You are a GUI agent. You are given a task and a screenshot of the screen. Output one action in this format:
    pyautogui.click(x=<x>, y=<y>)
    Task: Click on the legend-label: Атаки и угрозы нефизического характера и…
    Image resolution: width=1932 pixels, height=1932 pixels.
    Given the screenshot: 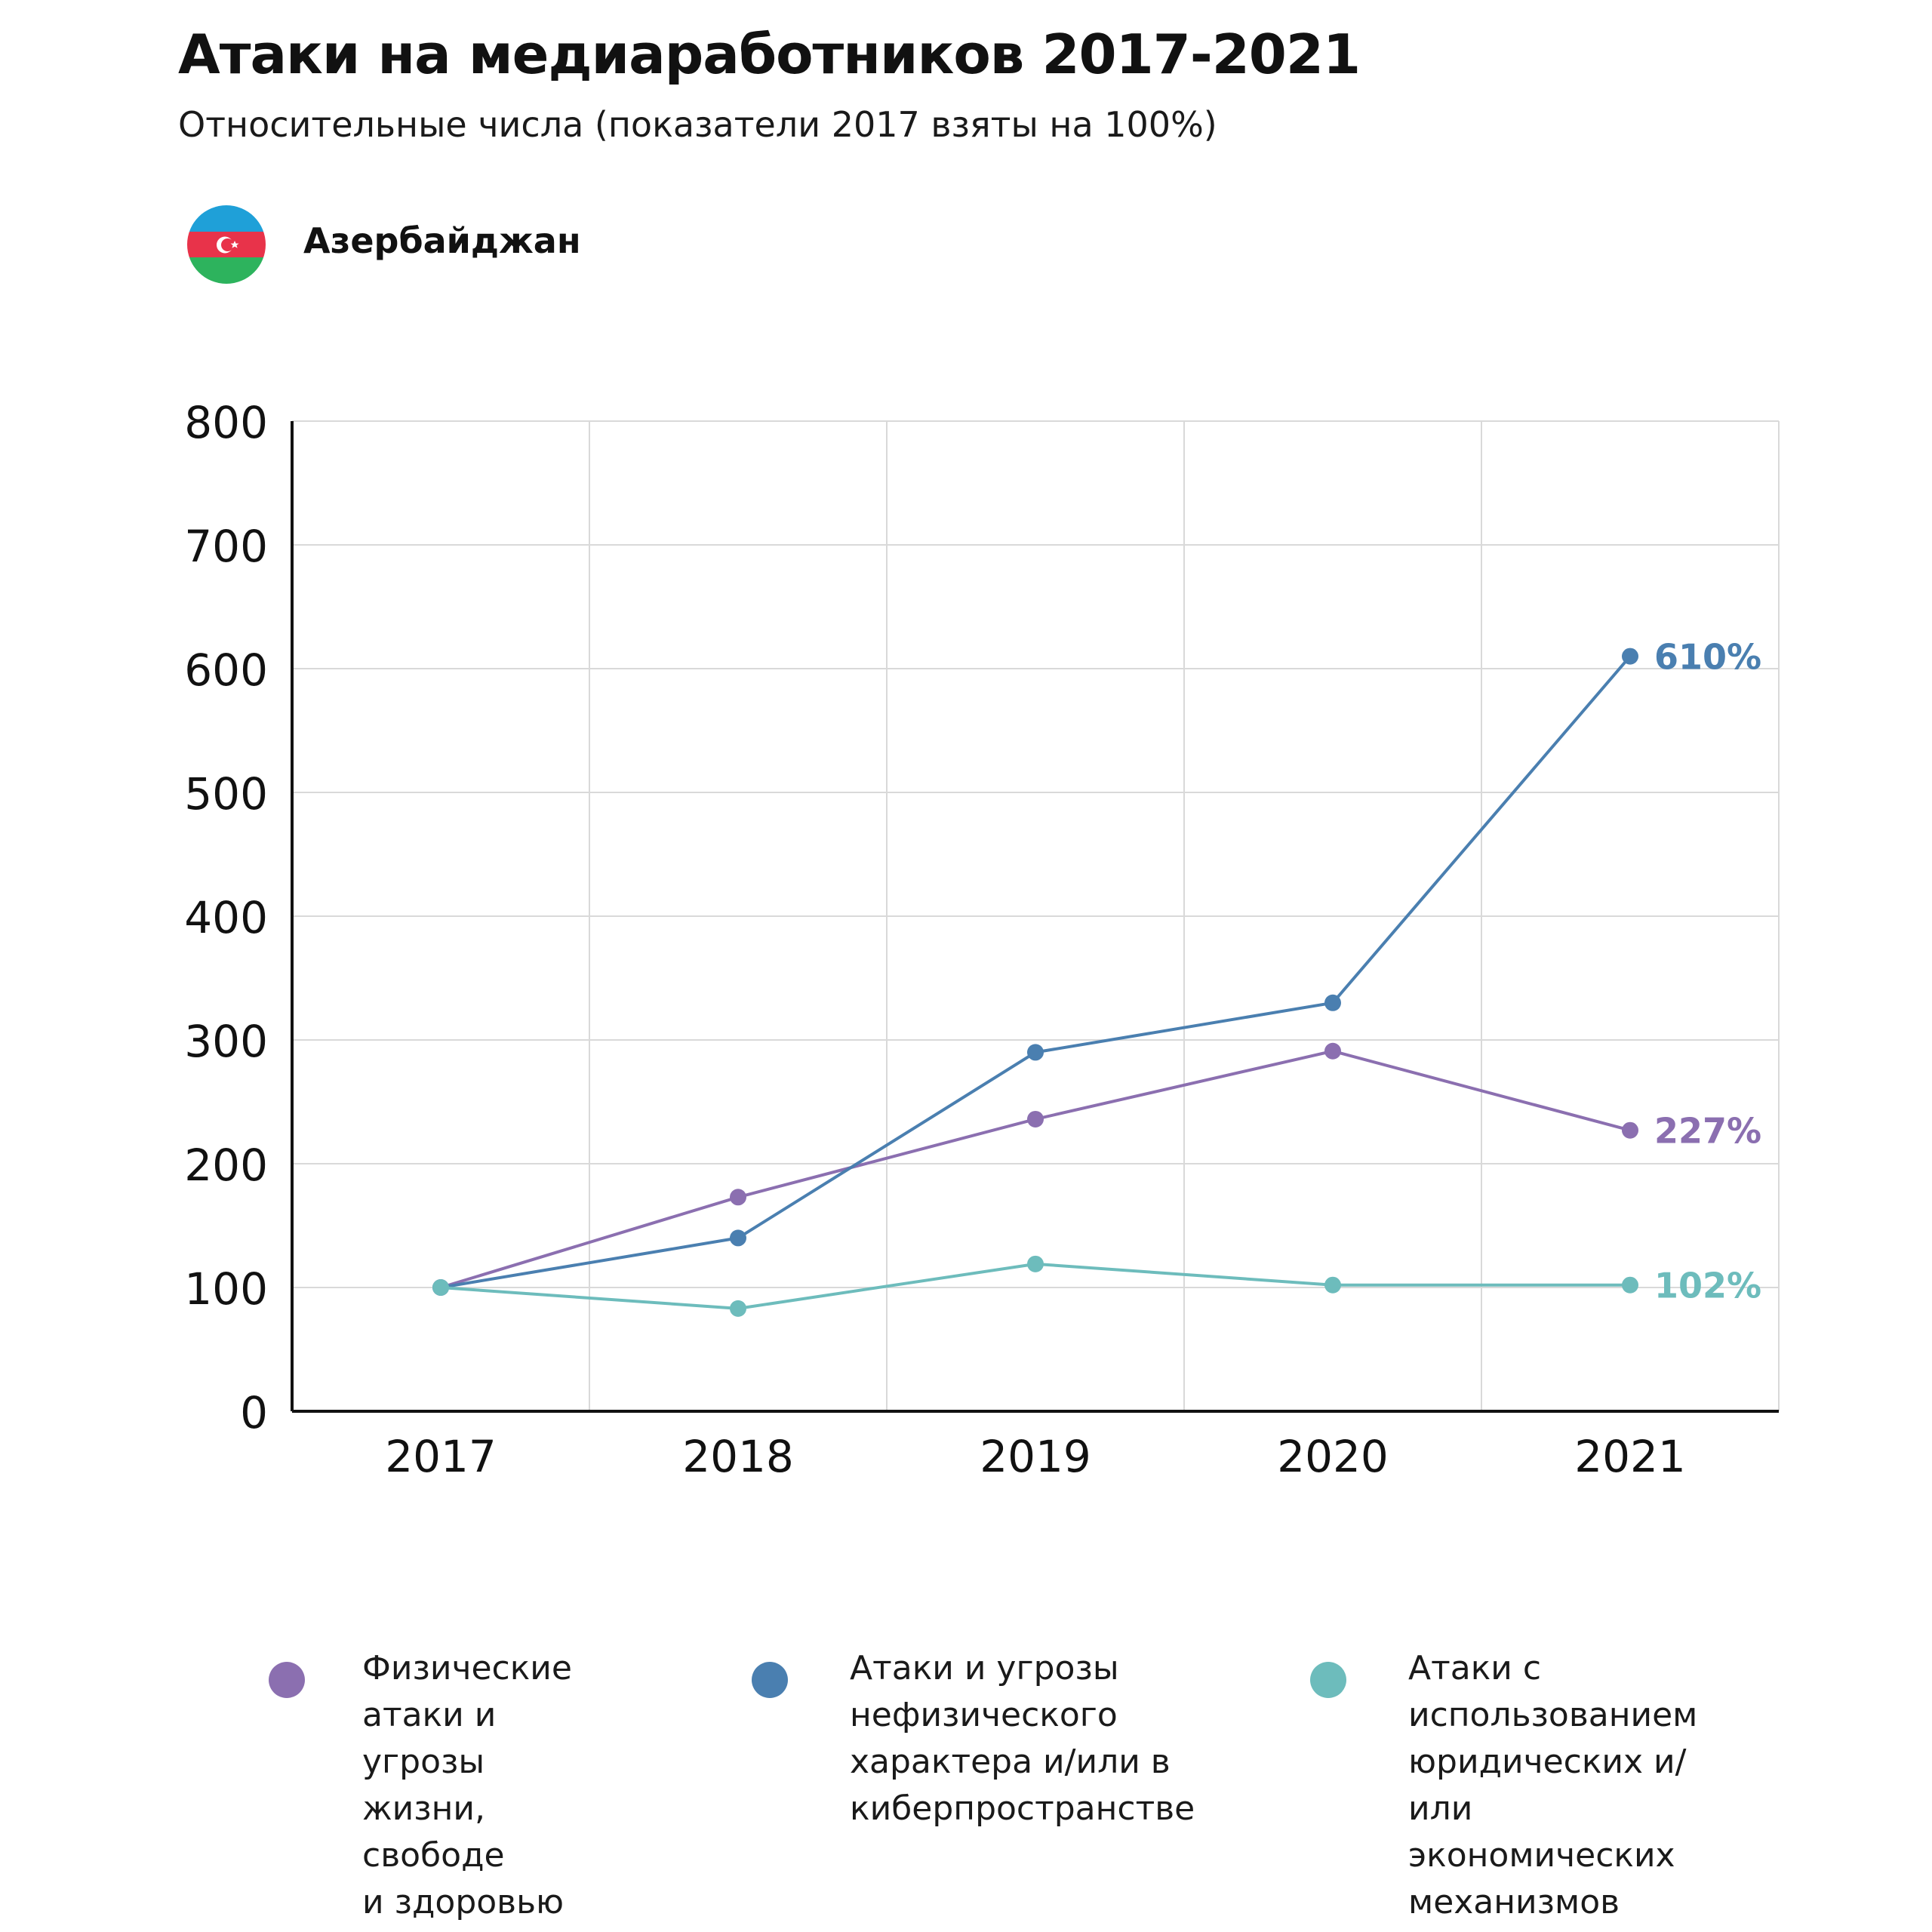 What is the action you would take?
    pyautogui.click(x=1022, y=1738)
    